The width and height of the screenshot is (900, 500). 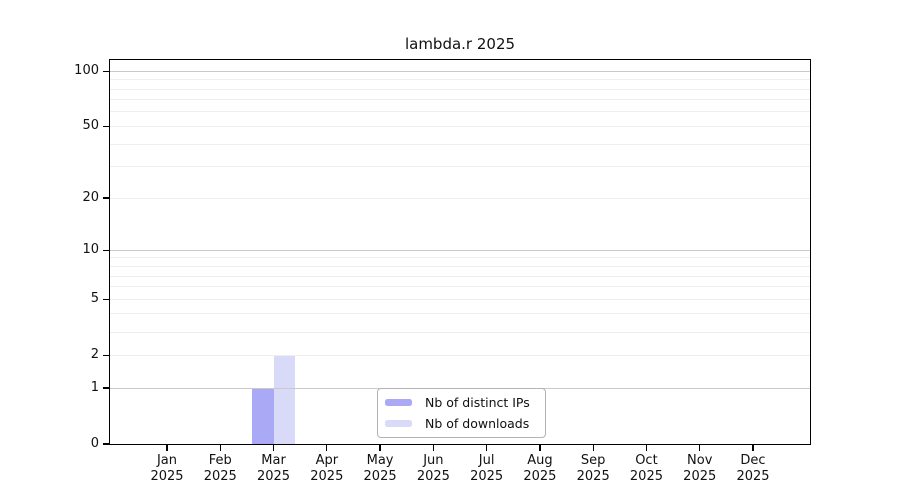 What do you see at coordinates (433, 448) in the screenshot?
I see `x-tick-jun-2025` at bounding box center [433, 448].